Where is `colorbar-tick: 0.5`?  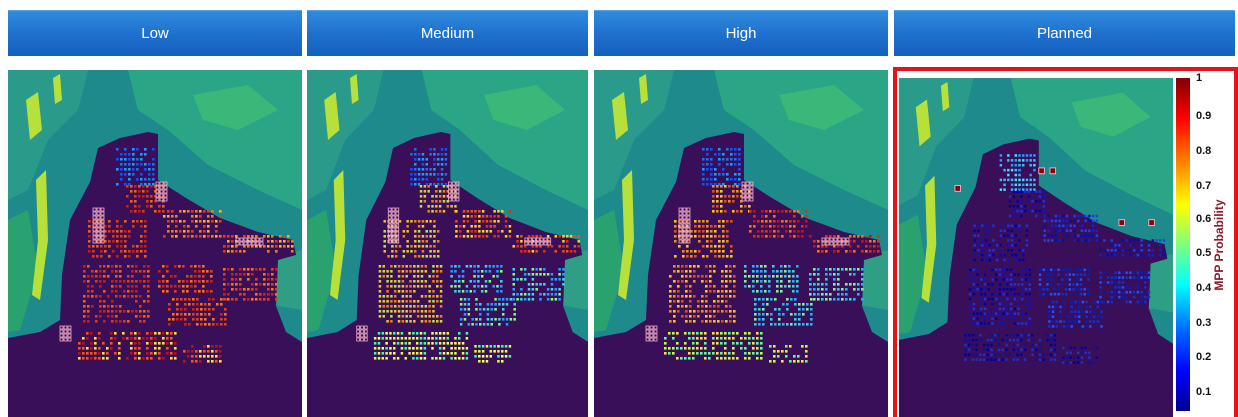 colorbar-tick: 0.5 is located at coordinates (1204, 253).